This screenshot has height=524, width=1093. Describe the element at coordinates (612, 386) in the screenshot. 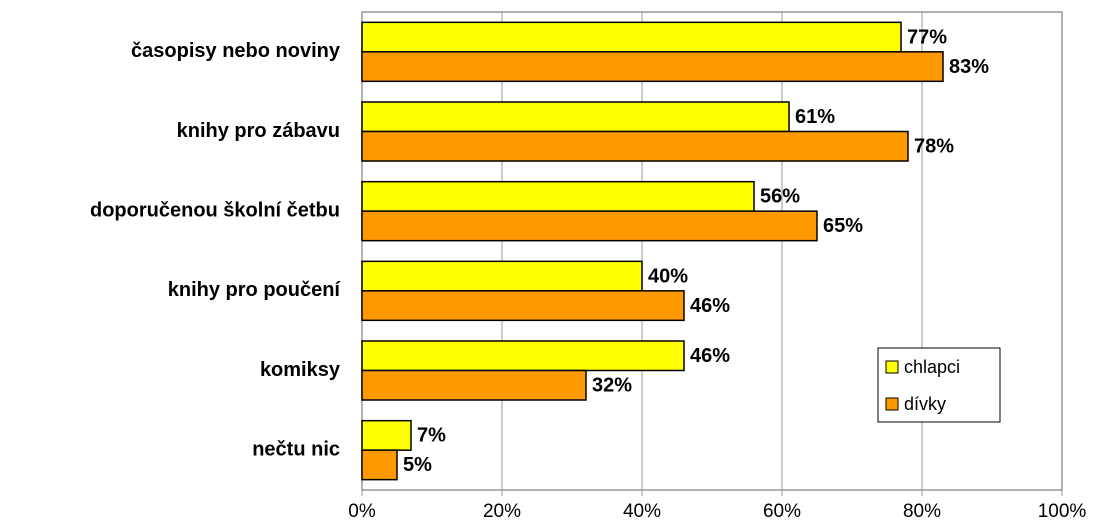

I see `data-label: 32%` at that location.